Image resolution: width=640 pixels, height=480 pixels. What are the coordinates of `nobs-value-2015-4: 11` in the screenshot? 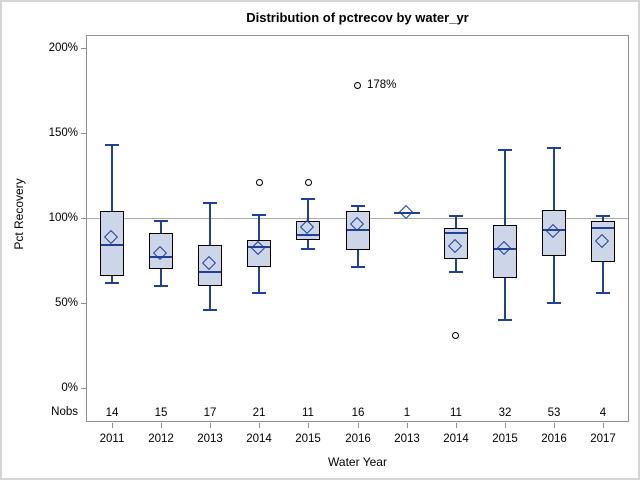 It's located at (308, 413).